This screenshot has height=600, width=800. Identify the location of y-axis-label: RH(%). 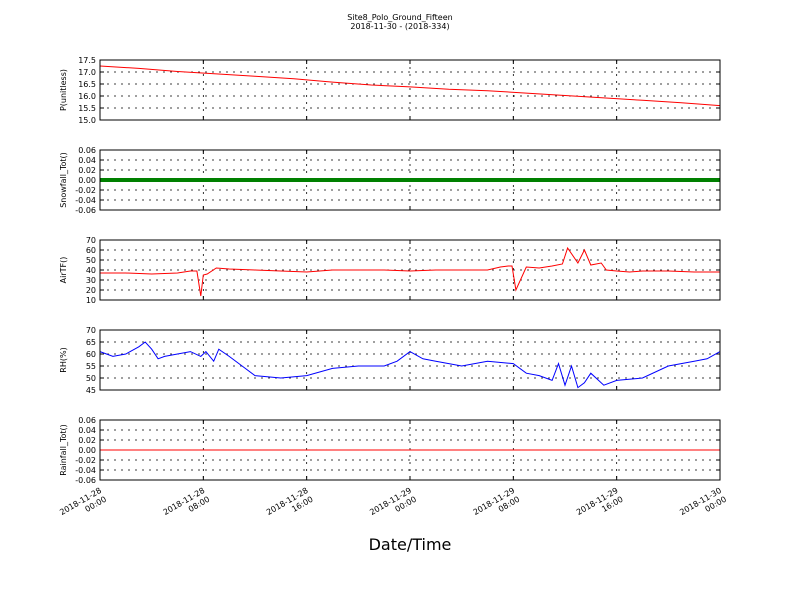
(63, 359).